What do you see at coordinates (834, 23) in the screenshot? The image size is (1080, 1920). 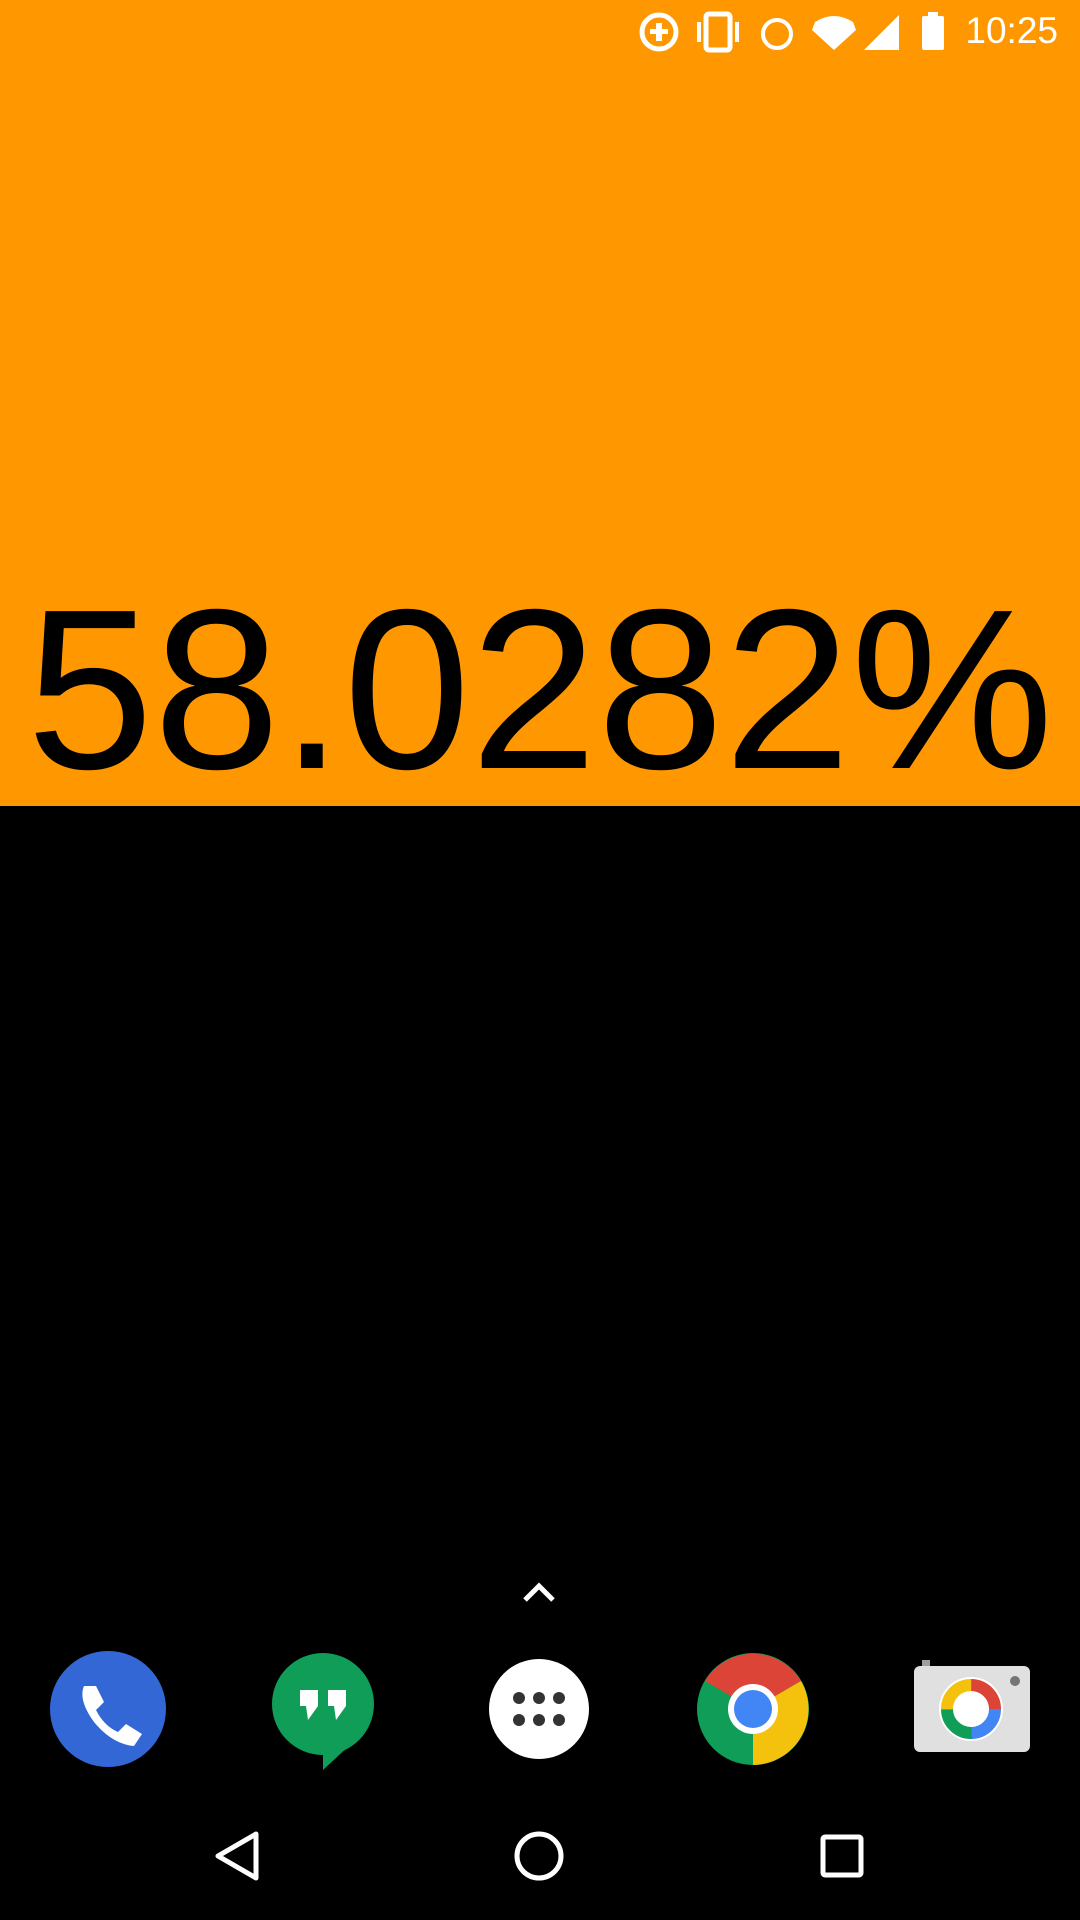 I see `wifi-top` at bounding box center [834, 23].